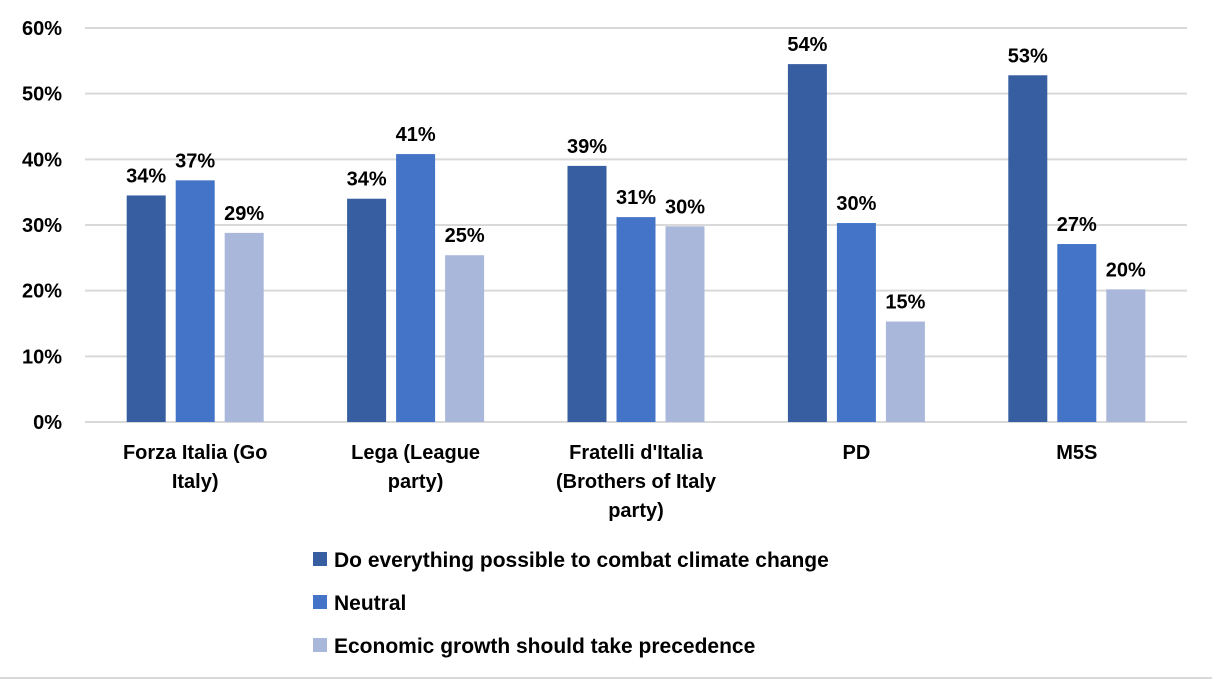 Image resolution: width=1212 pixels, height=685 pixels. I want to click on data-label: 20%, so click(1126, 270).